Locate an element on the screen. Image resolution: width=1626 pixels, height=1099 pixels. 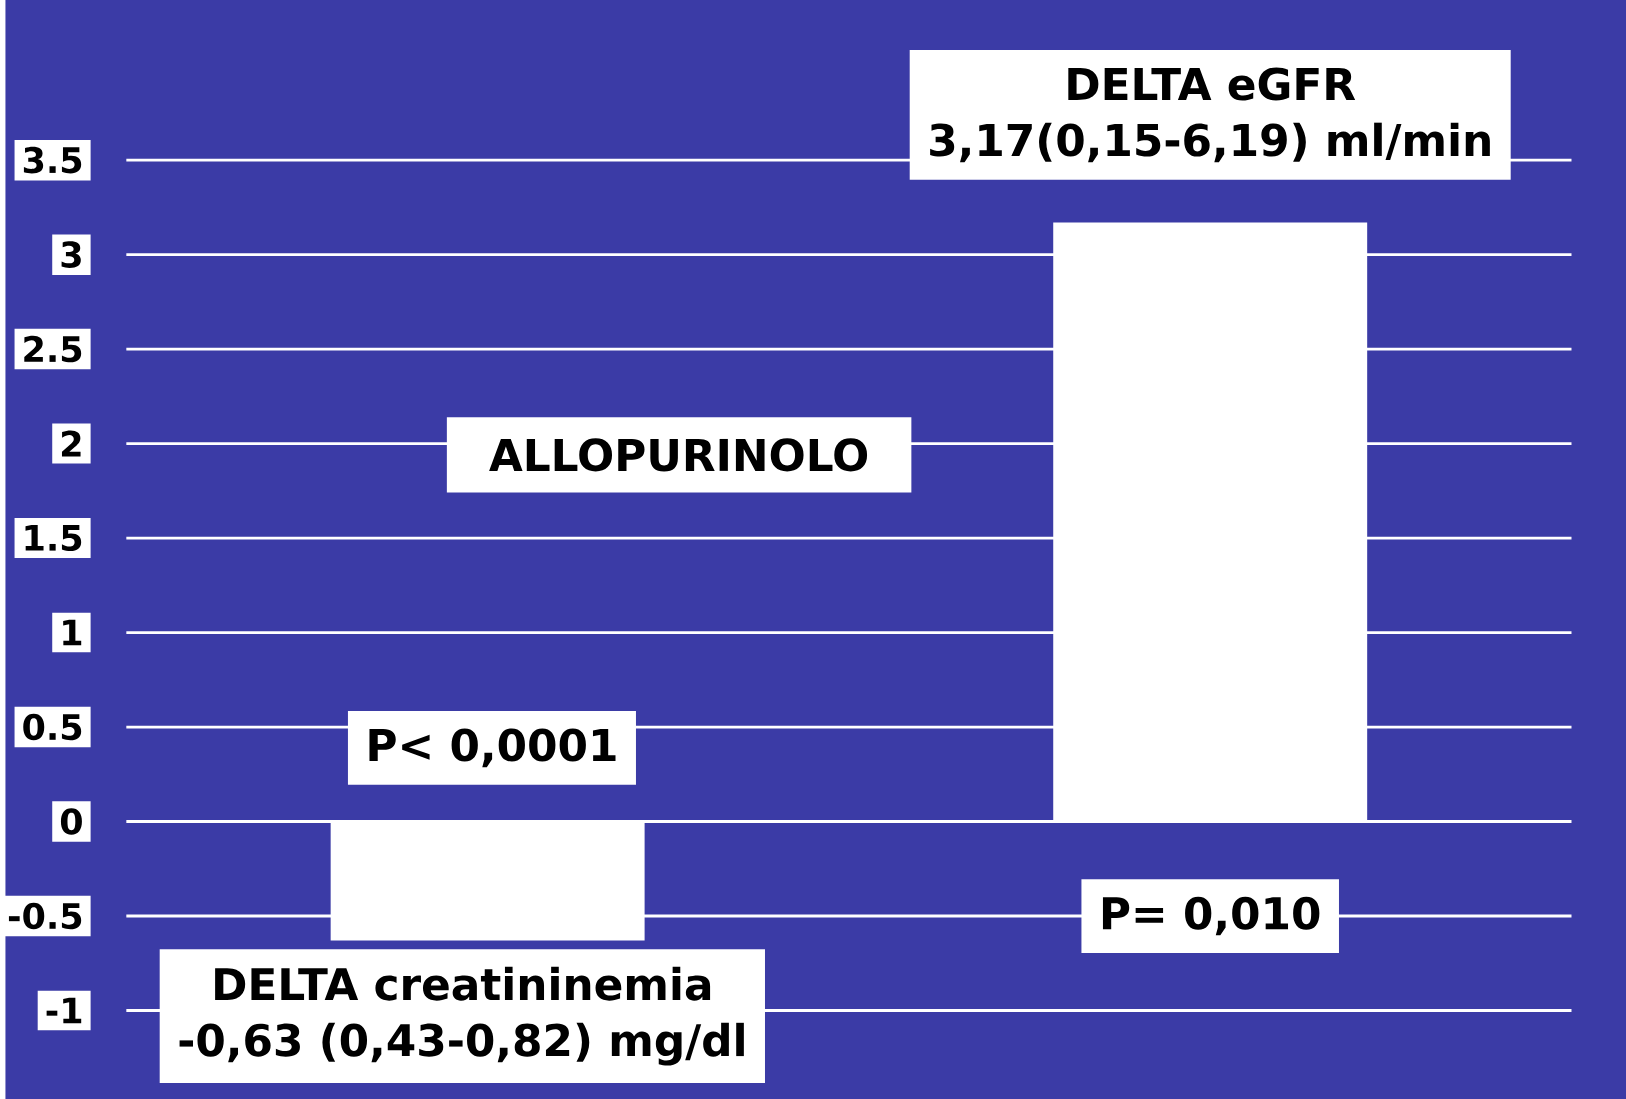
y-tick-label: 1 is located at coordinates (72, 632).